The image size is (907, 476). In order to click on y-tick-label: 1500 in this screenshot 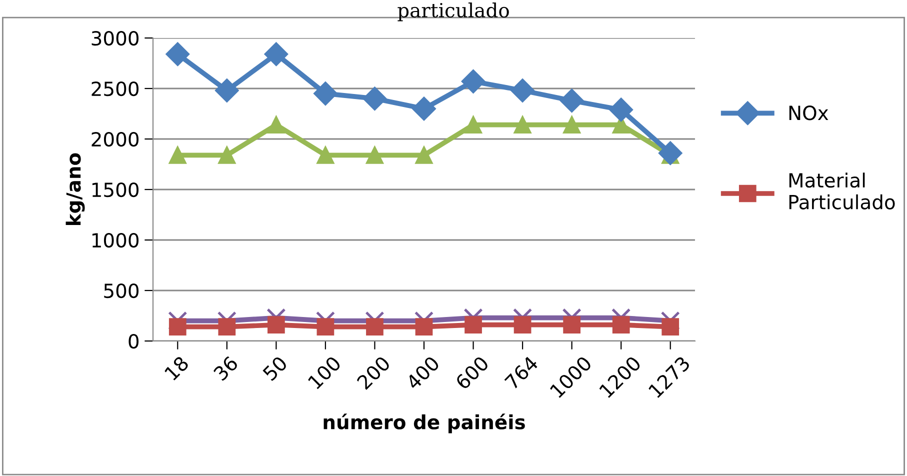, I will do `click(115, 190)`.